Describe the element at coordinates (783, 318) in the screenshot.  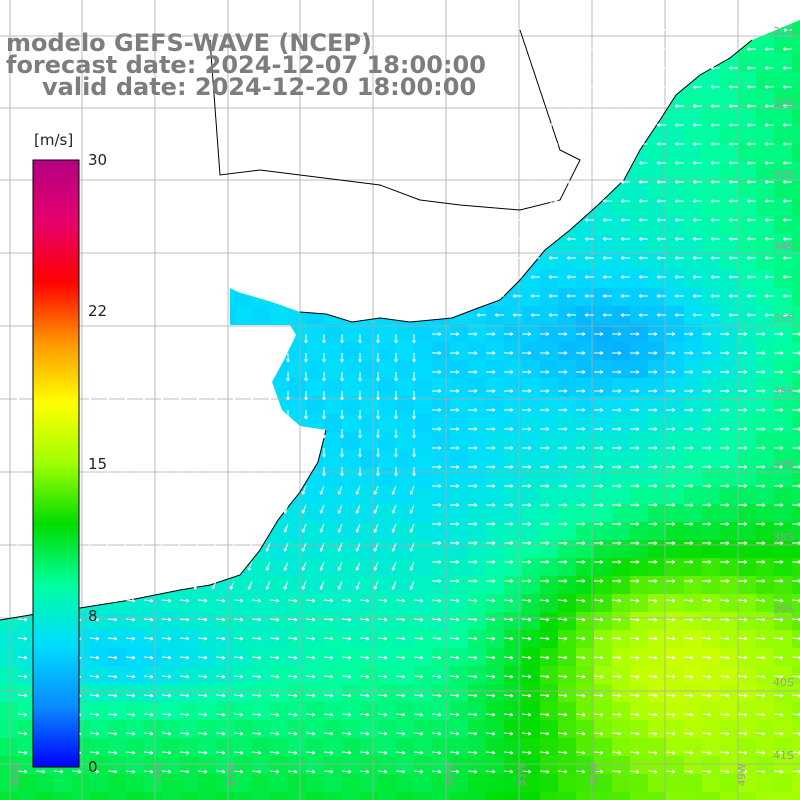
I see `lat-label: 35S` at that location.